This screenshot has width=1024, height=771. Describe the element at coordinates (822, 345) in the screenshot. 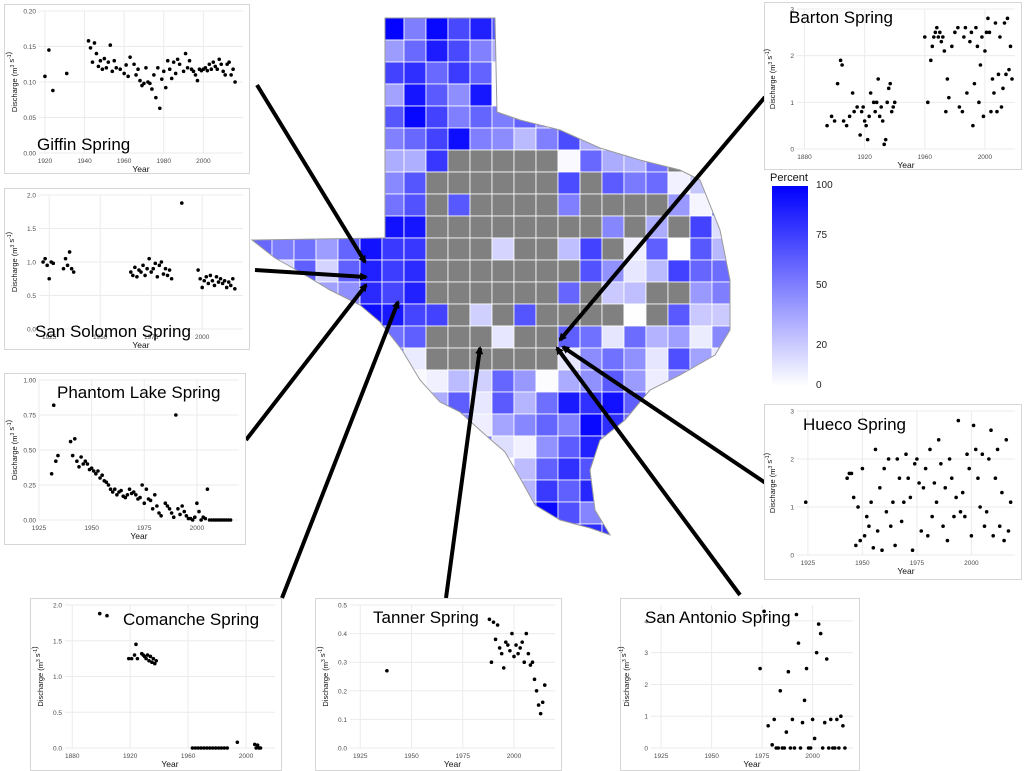

I see `legend-label: 20` at that location.